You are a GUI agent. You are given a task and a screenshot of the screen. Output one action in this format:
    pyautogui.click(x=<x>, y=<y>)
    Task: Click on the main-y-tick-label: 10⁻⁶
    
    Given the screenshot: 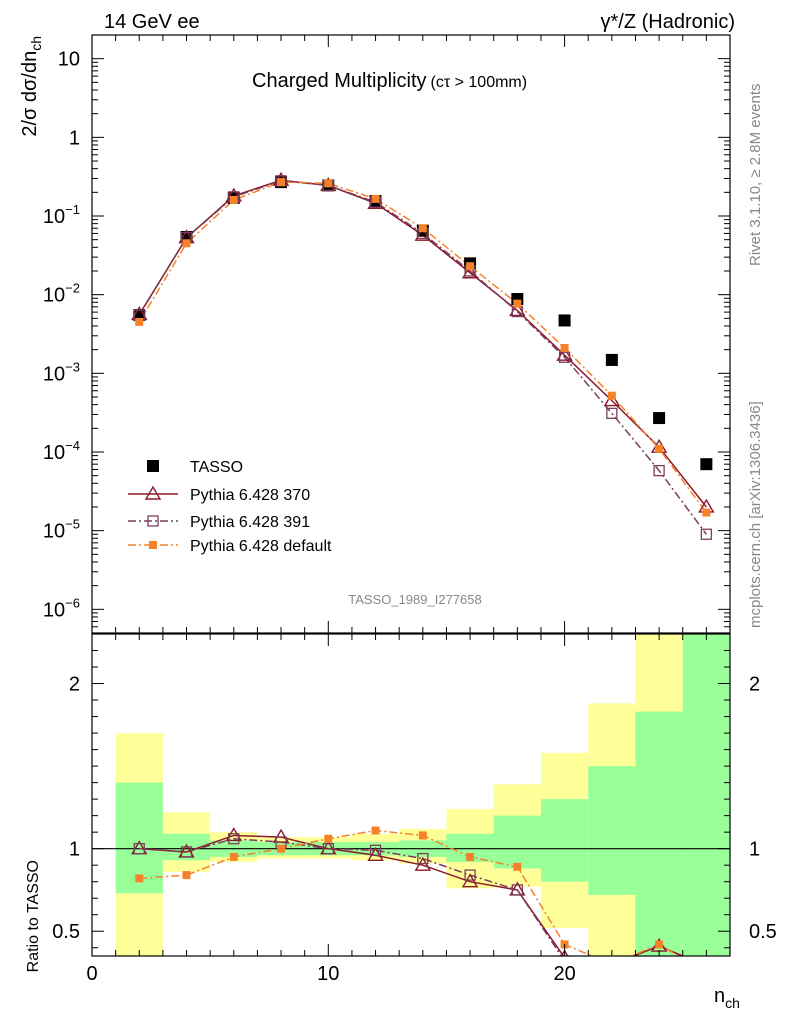 What is the action you would take?
    pyautogui.click(x=61, y=608)
    